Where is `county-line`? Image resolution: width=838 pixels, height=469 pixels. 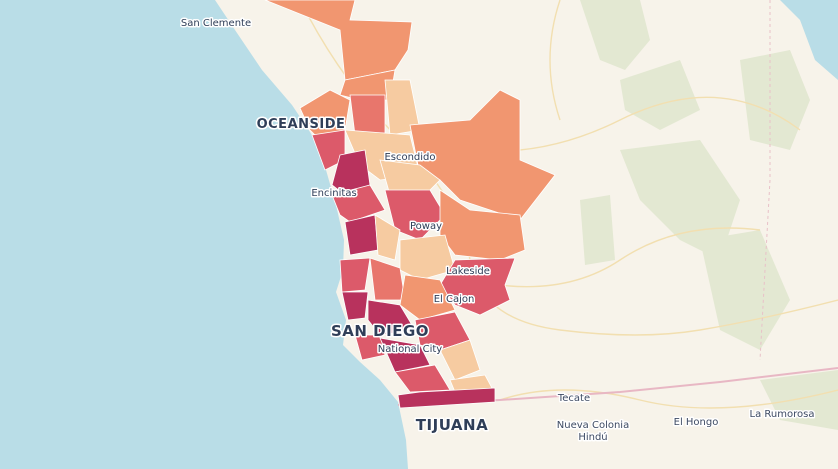
county-line is located at coordinates (765, 180).